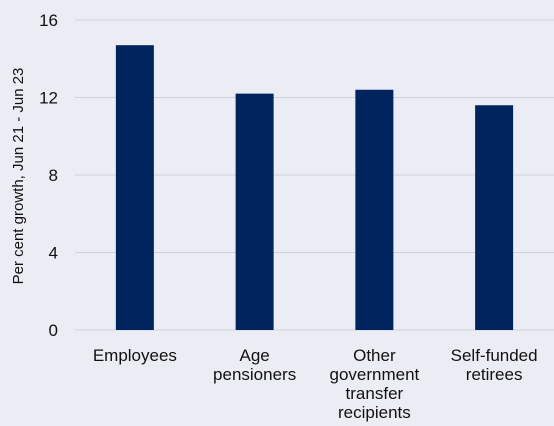 The height and width of the screenshot is (426, 554). What do you see at coordinates (18, 176) in the screenshot?
I see `y-axis-label: Per cent growth, Jun 21 - Jun 23` at bounding box center [18, 176].